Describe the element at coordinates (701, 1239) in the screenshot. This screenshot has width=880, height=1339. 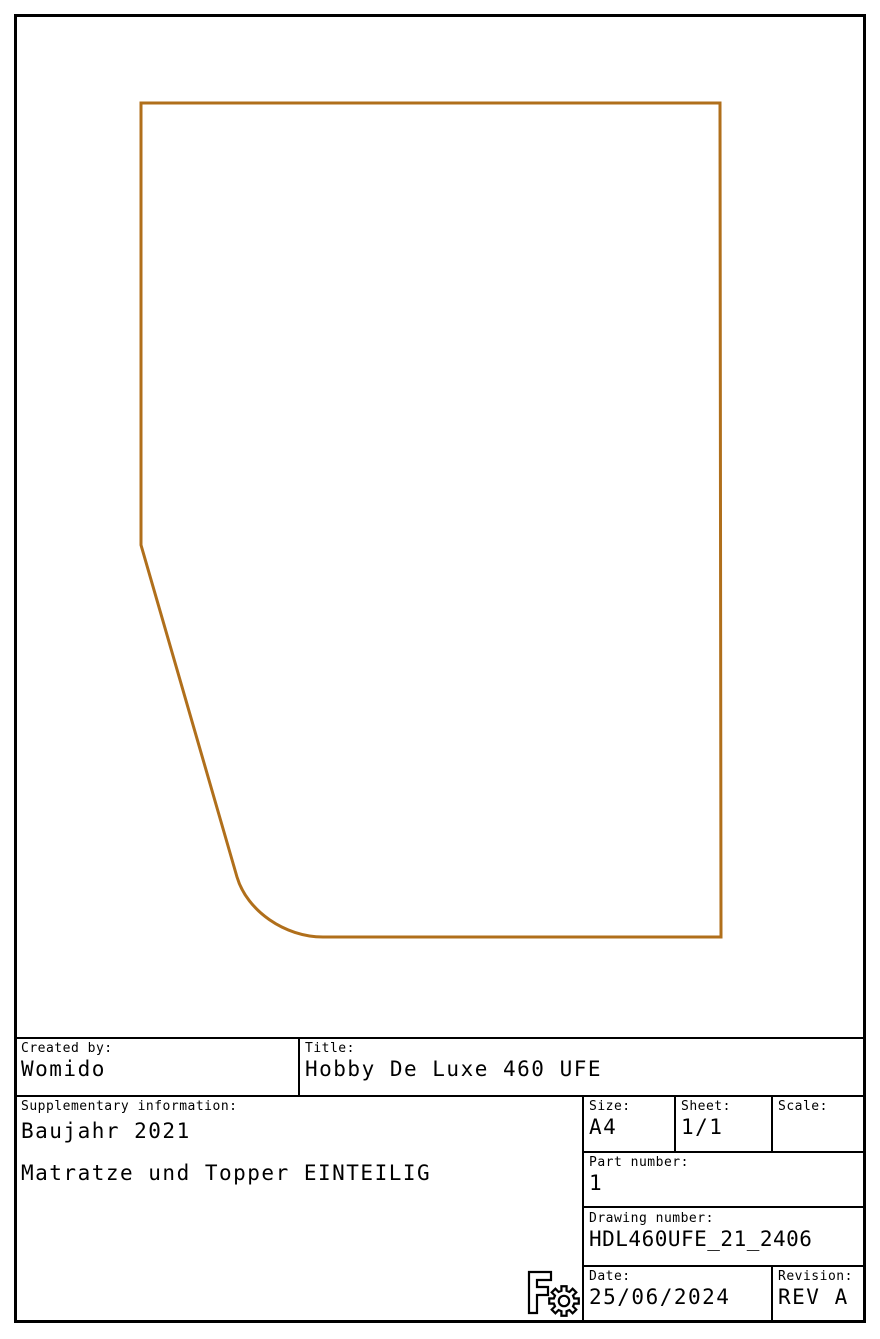
I see `drawing-number-value: HDL460UFE_21_2406` at that location.